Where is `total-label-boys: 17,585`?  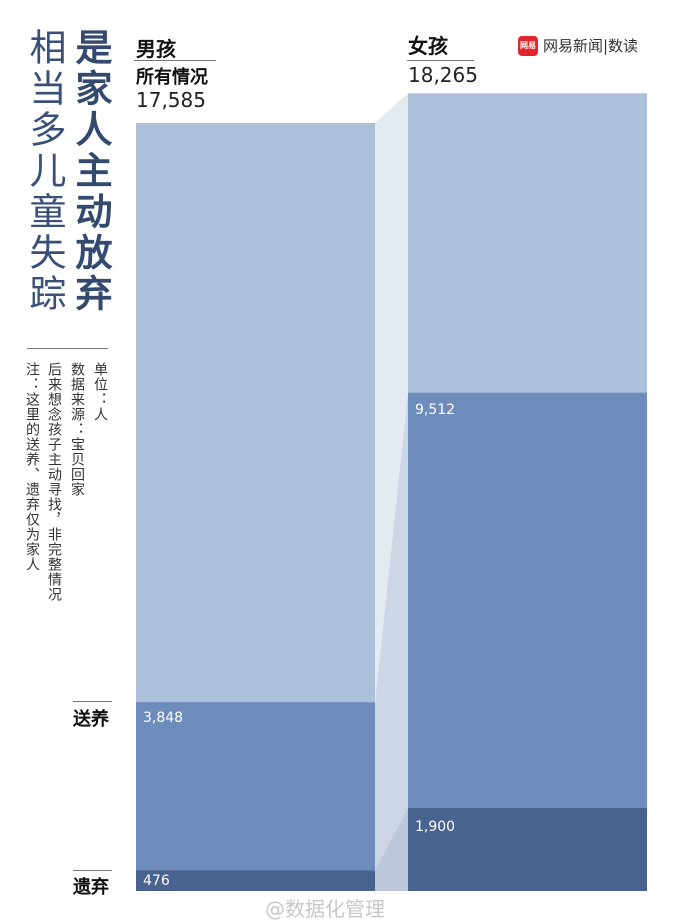 total-label-boys: 17,585 is located at coordinates (171, 100).